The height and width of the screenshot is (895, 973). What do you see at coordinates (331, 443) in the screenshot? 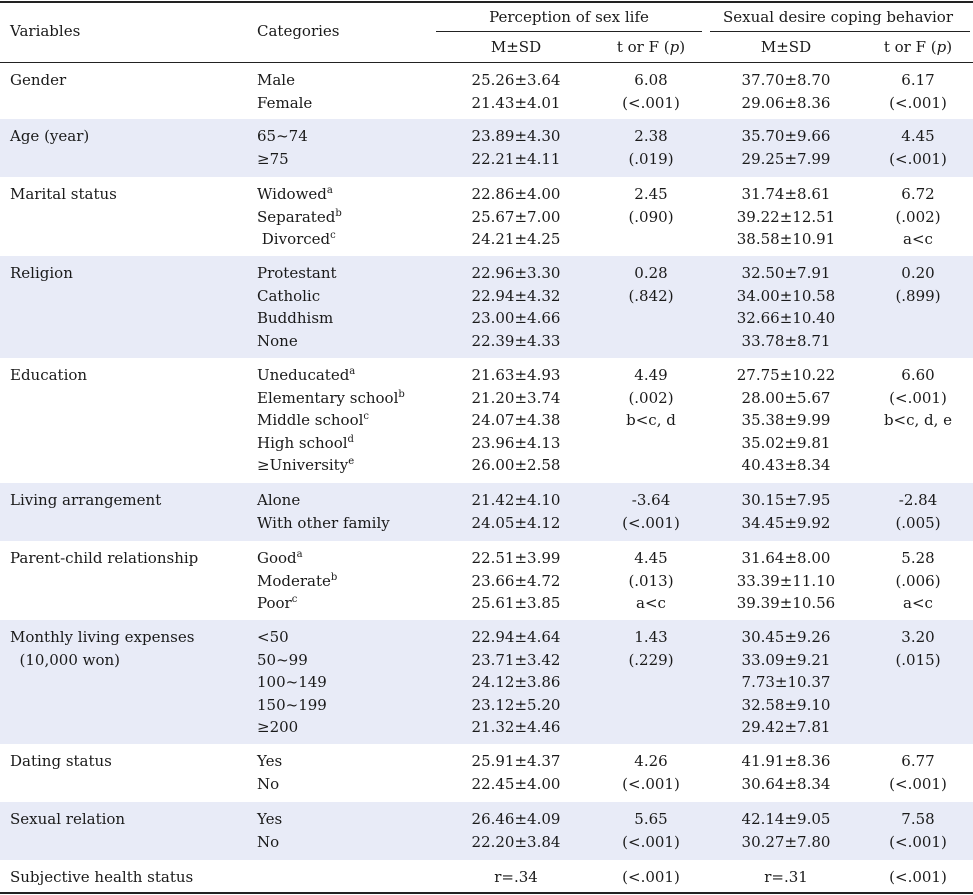
I see `category-label: High schoold` at bounding box center [331, 443].